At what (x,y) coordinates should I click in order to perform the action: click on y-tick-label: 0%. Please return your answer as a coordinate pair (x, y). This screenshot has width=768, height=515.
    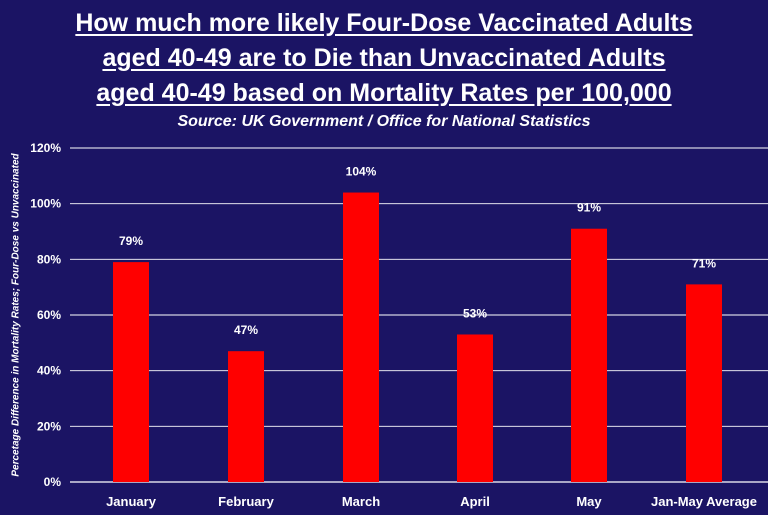
    Looking at the image, I should click on (53, 482).